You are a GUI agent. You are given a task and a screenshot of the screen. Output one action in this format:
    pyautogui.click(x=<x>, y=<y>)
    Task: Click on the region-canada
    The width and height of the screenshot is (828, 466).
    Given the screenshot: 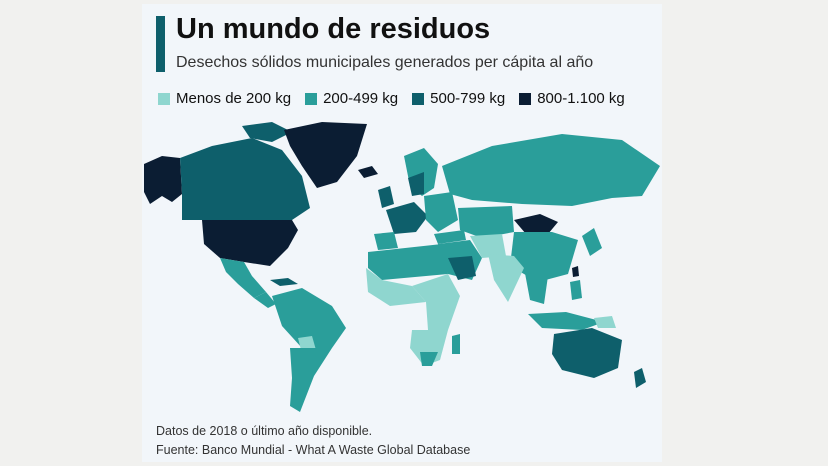 What is the action you would take?
    pyautogui.click(x=245, y=179)
    